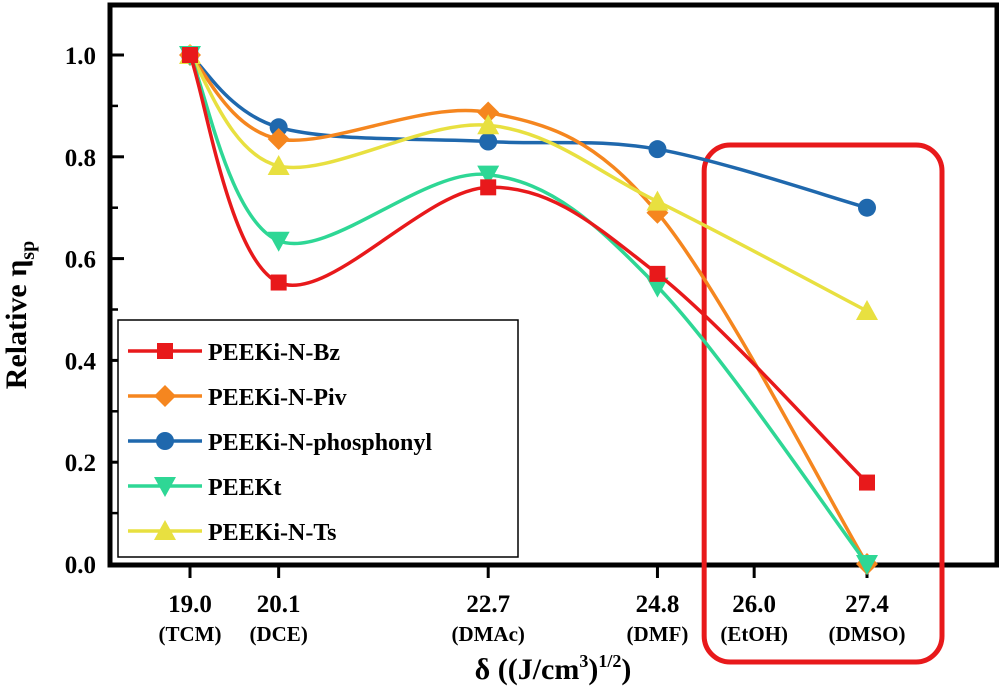 The image size is (999, 691). Describe the element at coordinates (553, 668) in the screenshot. I see `x-axis-title: δ ((J/cm3)1/2)` at that location.